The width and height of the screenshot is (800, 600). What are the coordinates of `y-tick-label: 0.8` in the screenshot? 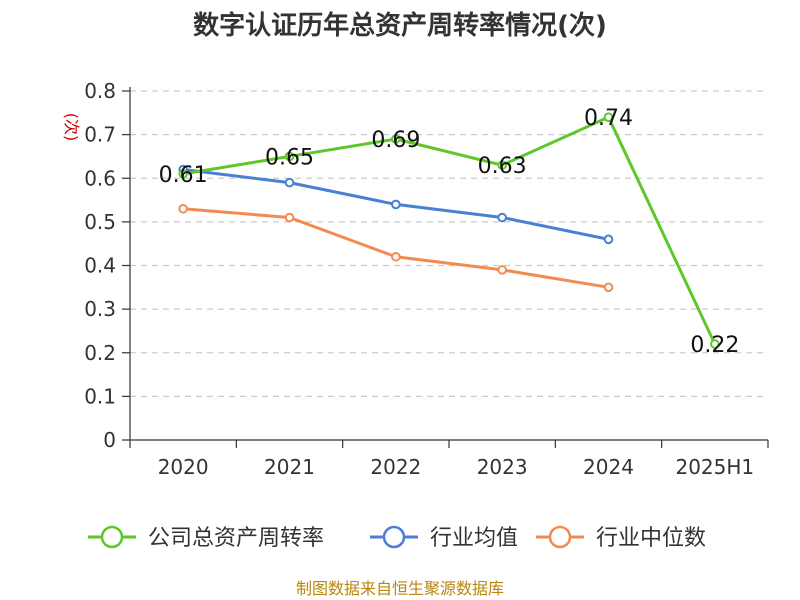 It's located at (100, 91).